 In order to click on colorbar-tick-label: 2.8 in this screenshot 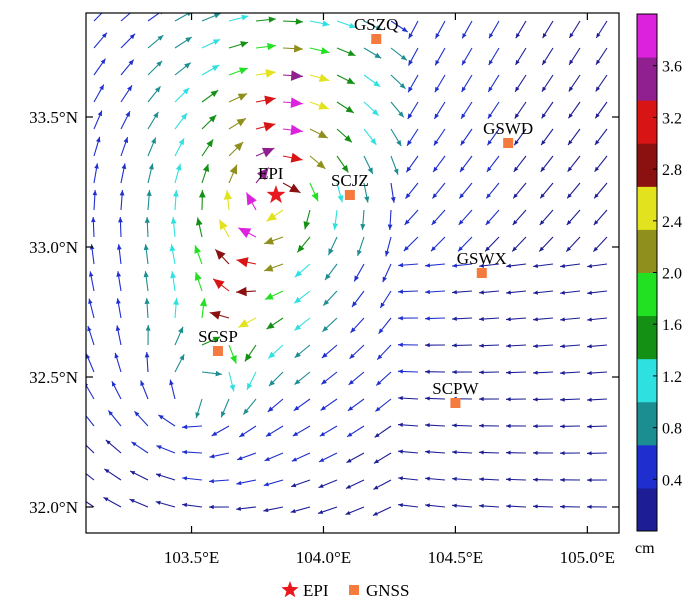, I will do `click(672, 170)`.